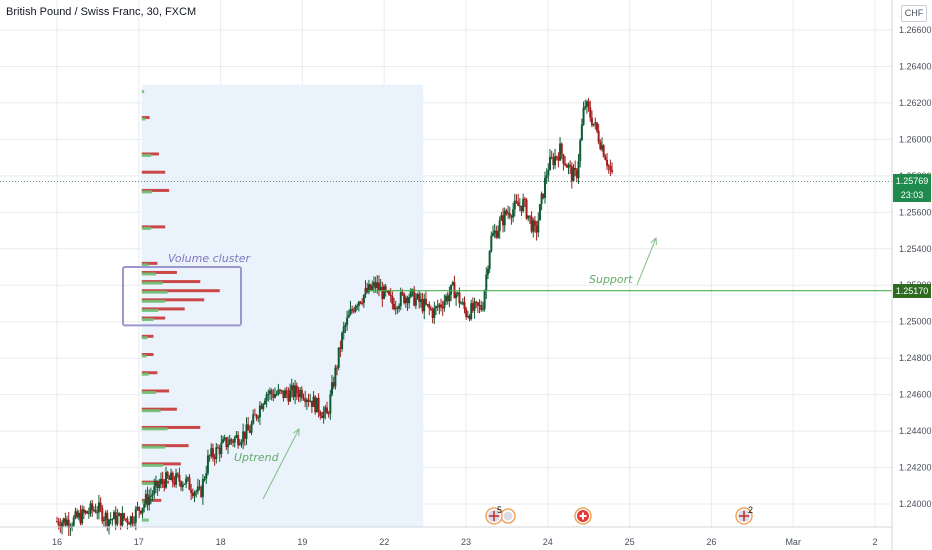 The image size is (932, 550). What do you see at coordinates (101, 12) in the screenshot?
I see `symbol-title: British Pound / Swiss Franc, 30, FXCM` at bounding box center [101, 12].